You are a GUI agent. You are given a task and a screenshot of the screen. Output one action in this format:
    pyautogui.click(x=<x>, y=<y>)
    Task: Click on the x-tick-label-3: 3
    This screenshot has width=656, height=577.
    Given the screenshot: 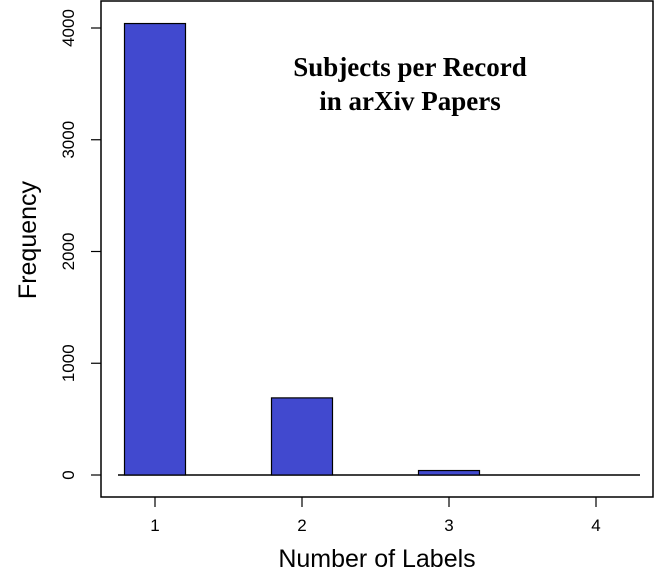 What is the action you would take?
    pyautogui.click(x=448, y=525)
    